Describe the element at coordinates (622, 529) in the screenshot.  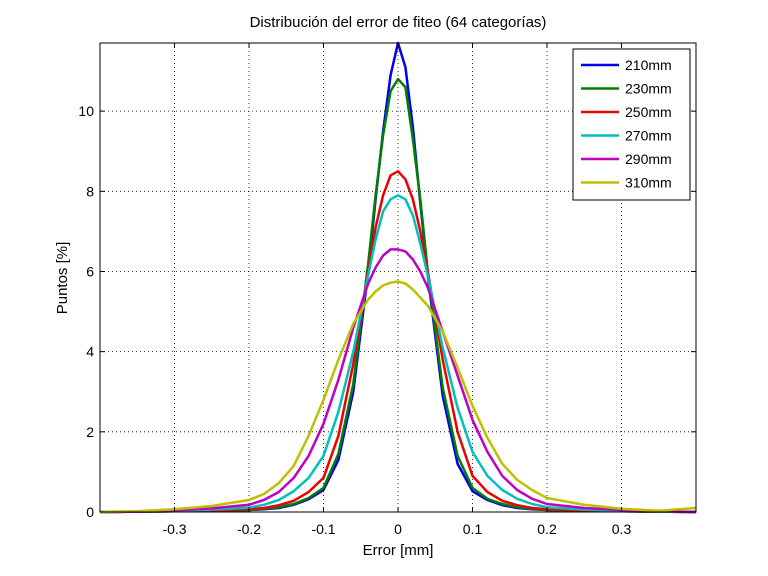
I see `x-tick-label: 0.3` at that location.